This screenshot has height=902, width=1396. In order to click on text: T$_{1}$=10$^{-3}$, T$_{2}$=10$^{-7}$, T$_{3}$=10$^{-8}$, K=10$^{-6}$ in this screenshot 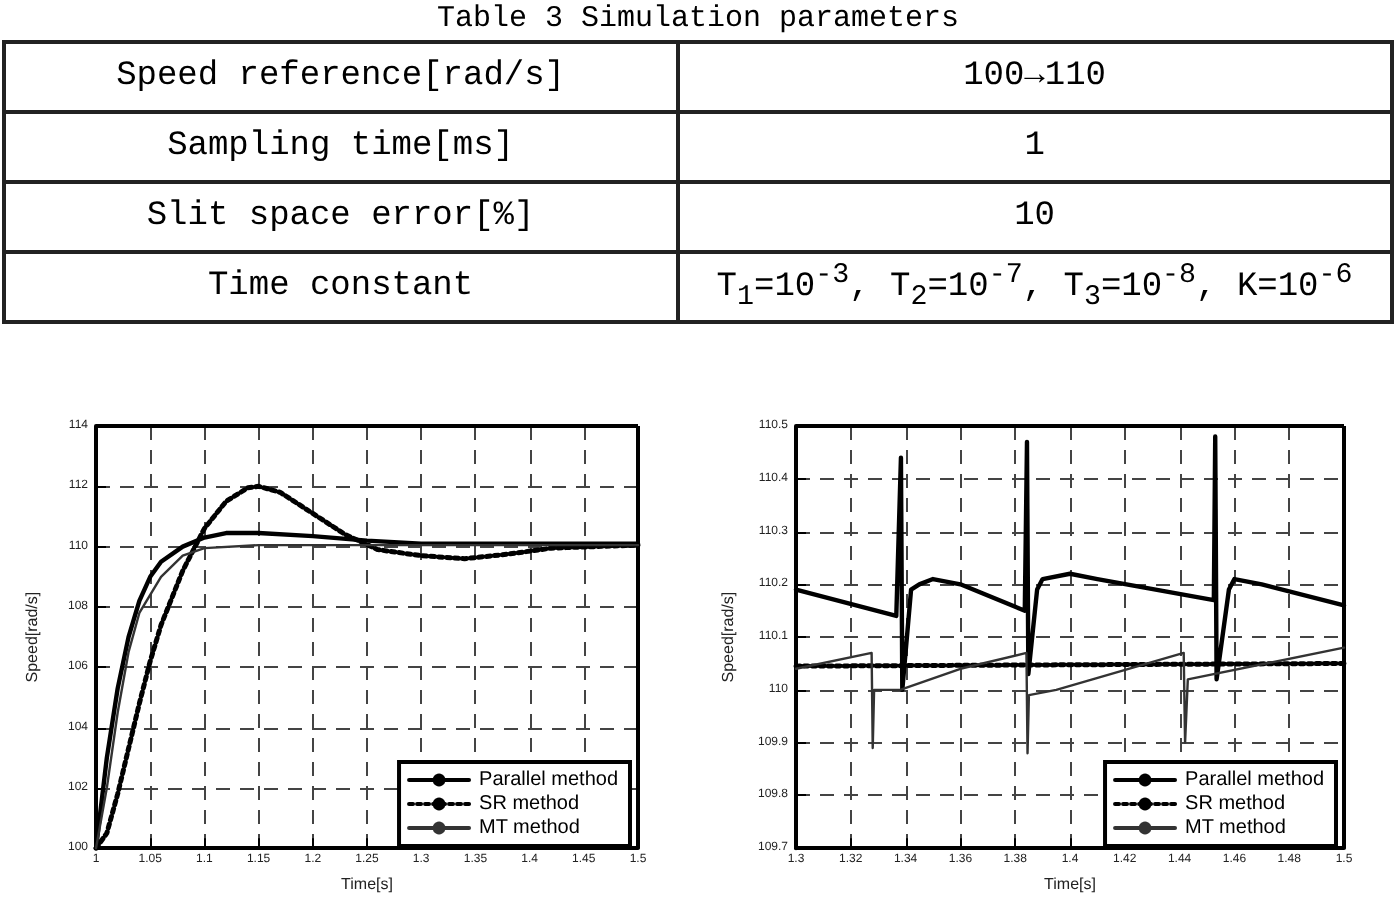, I will do `click(1034, 287)`.